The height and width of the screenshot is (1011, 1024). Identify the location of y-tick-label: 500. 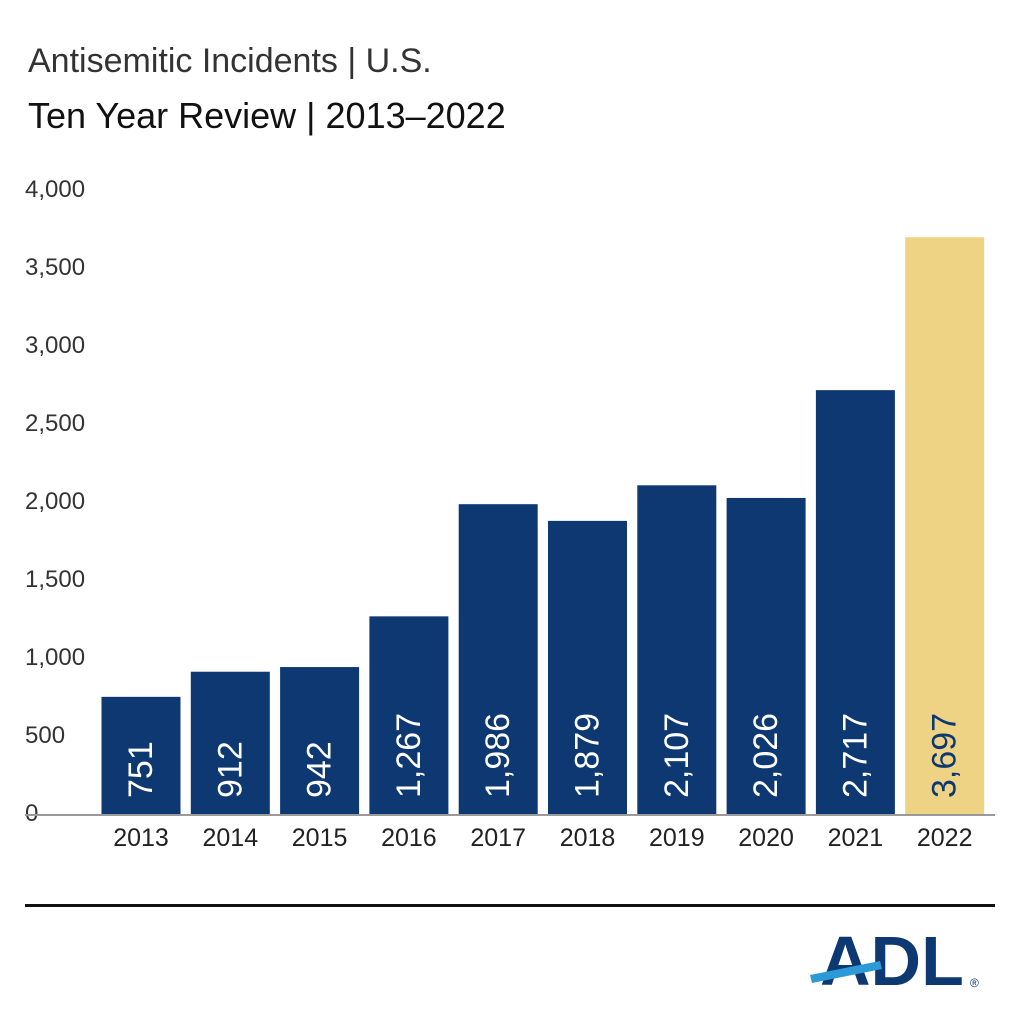
(45, 735).